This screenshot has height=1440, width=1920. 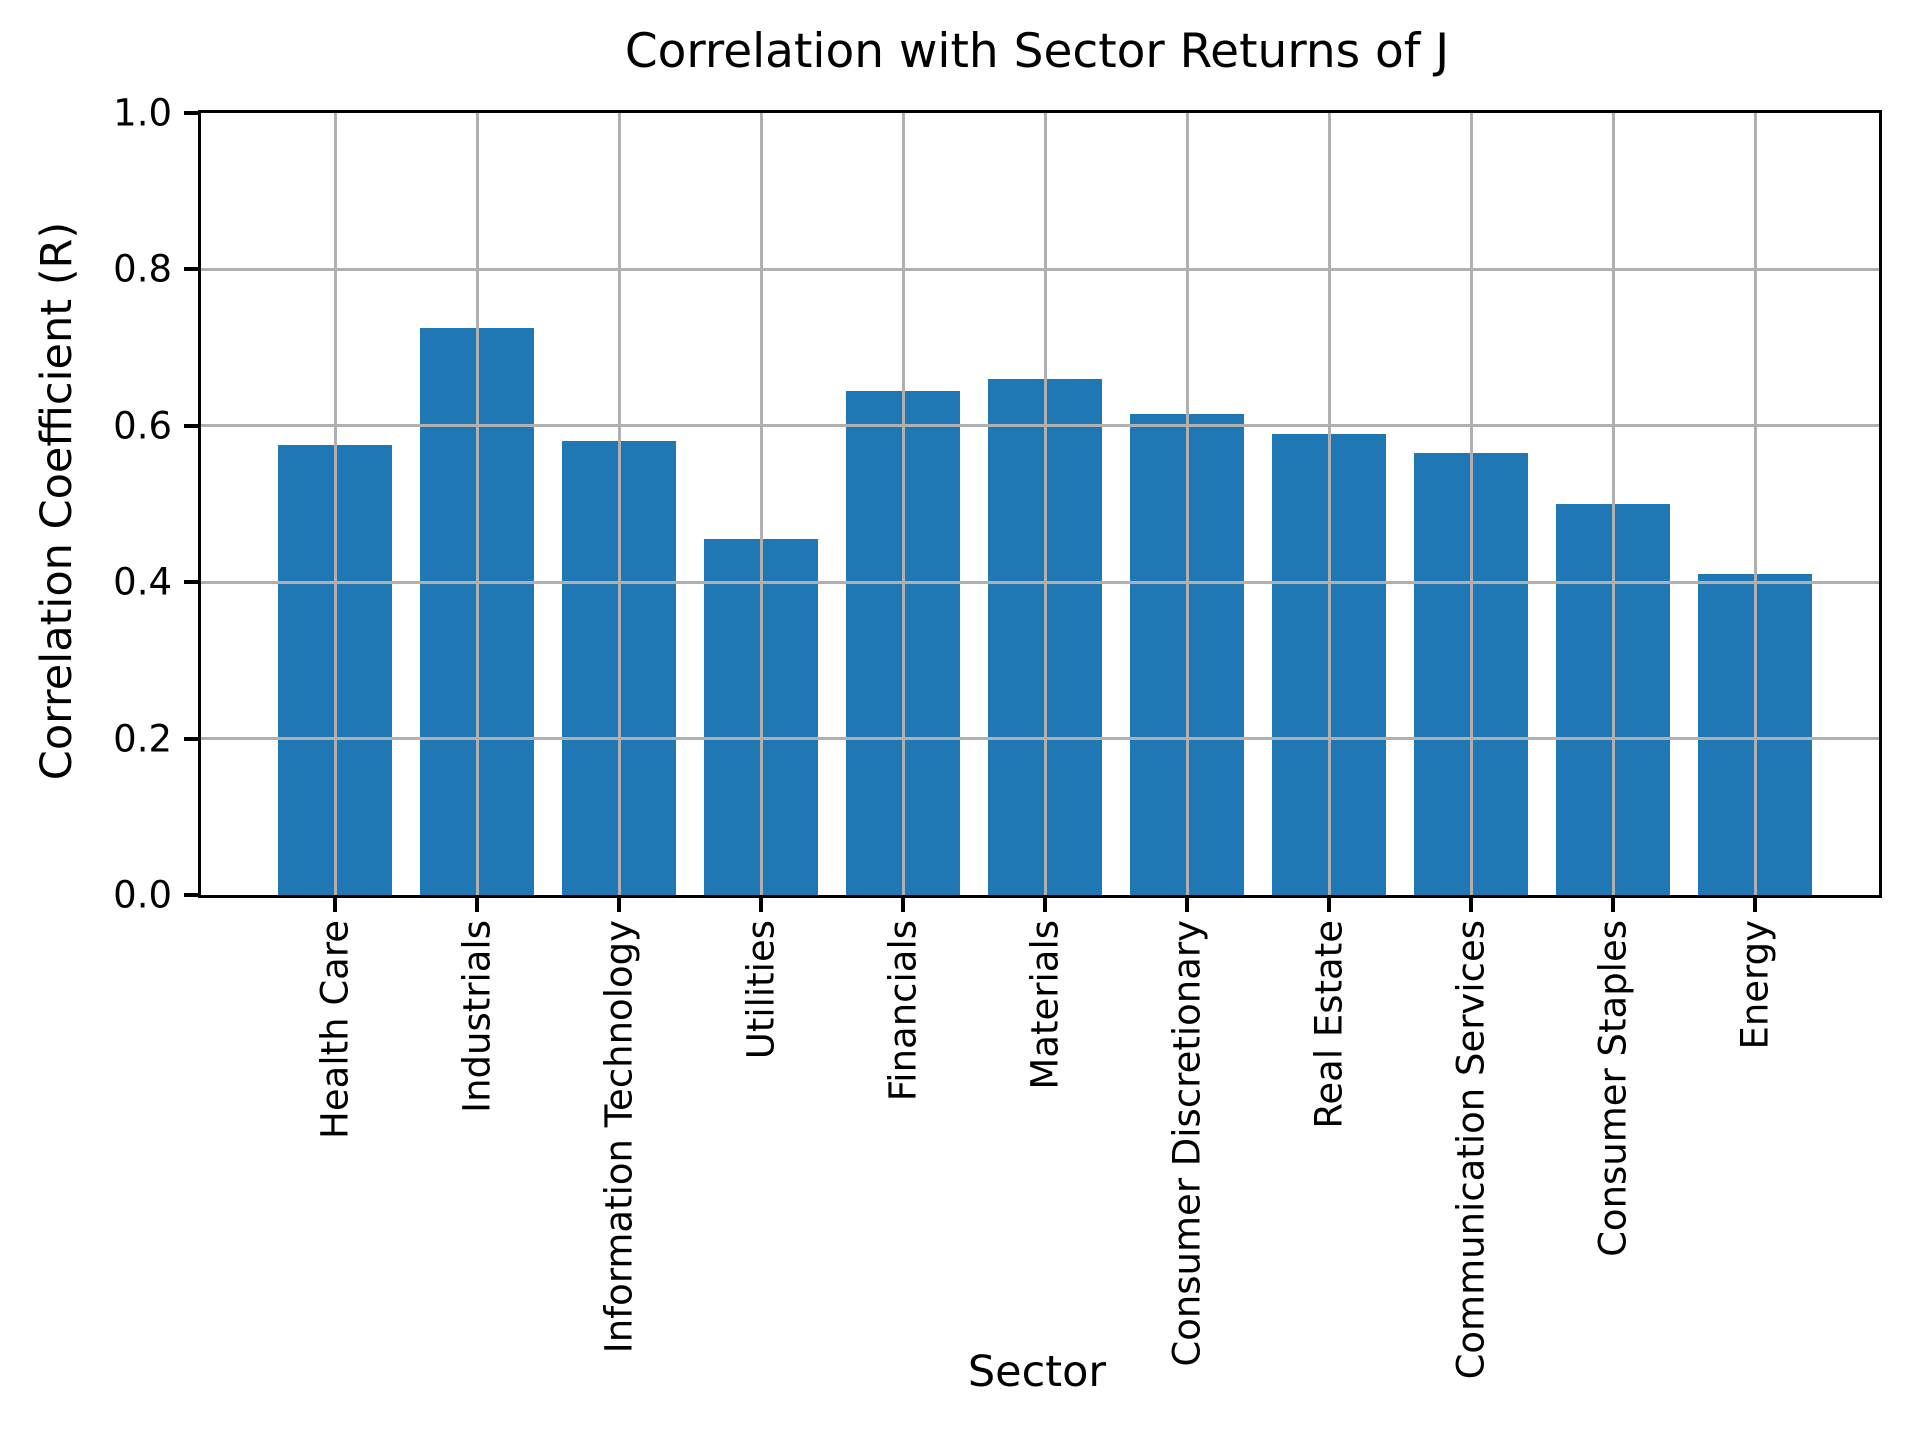 What do you see at coordinates (477, 1016) in the screenshot?
I see `x-tick-label: Industrials` at bounding box center [477, 1016].